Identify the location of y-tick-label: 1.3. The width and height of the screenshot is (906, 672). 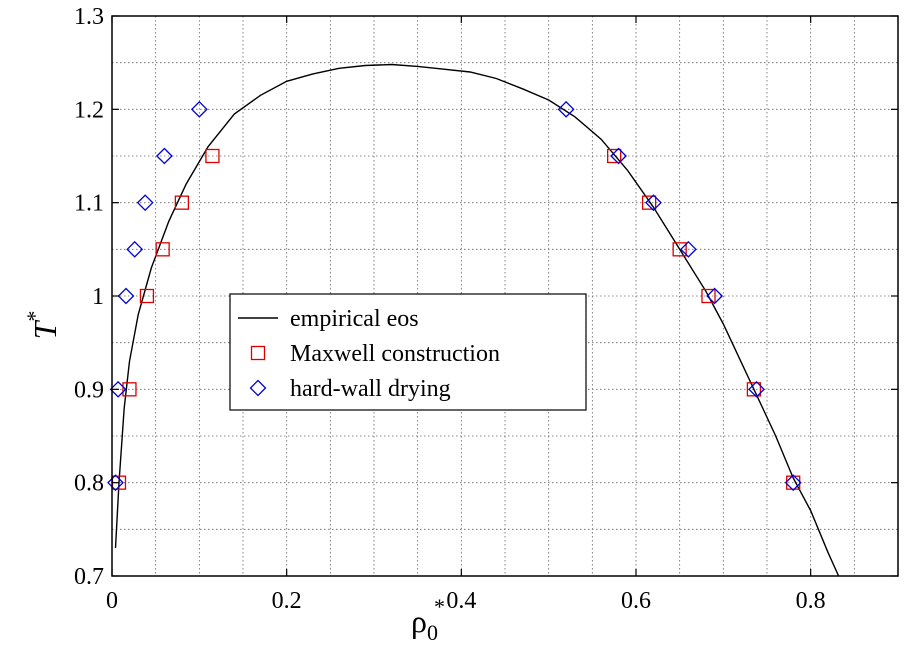
(89, 17).